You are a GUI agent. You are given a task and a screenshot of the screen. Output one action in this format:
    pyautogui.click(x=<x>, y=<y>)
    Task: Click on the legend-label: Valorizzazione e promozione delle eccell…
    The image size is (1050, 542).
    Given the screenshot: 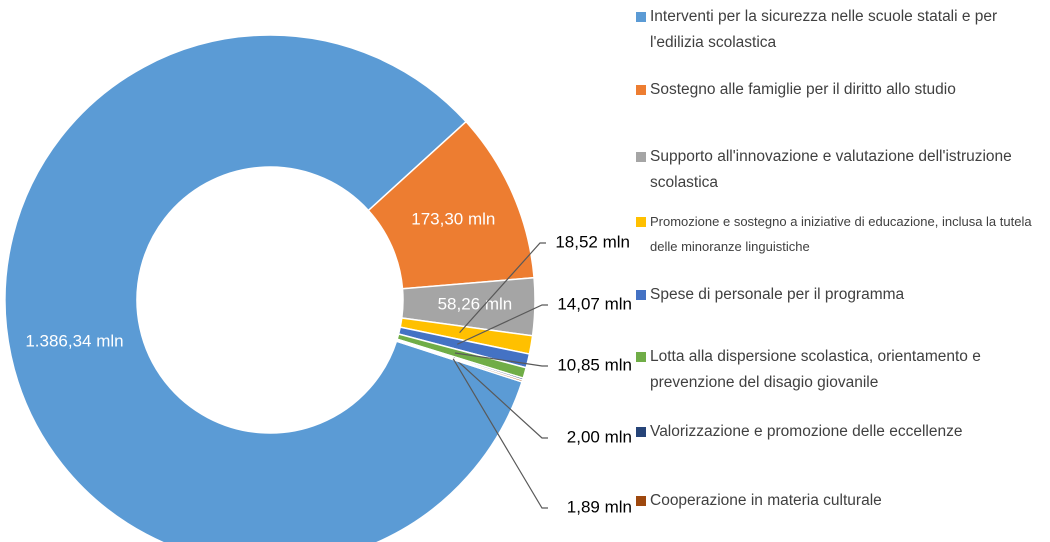 What is the action you would take?
    pyautogui.click(x=806, y=431)
    